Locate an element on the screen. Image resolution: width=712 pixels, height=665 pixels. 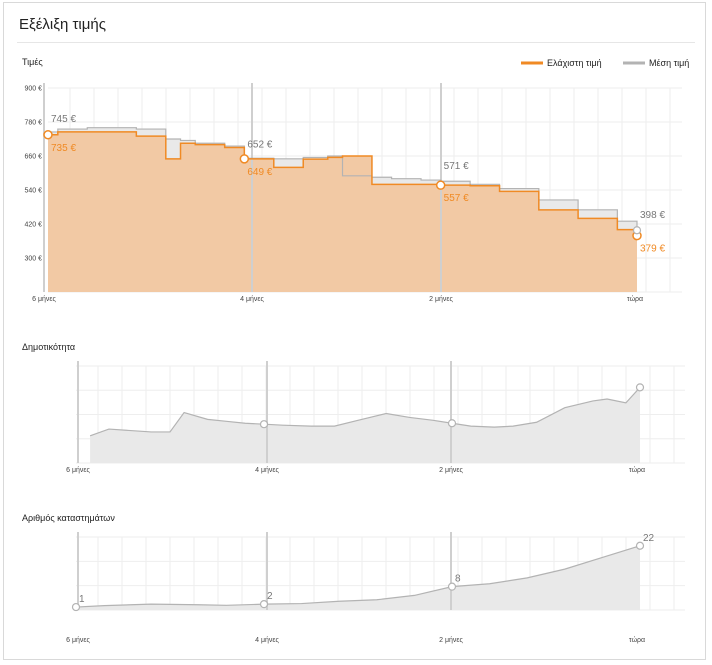
min-price-value-label: 557 € is located at coordinates (456, 198).